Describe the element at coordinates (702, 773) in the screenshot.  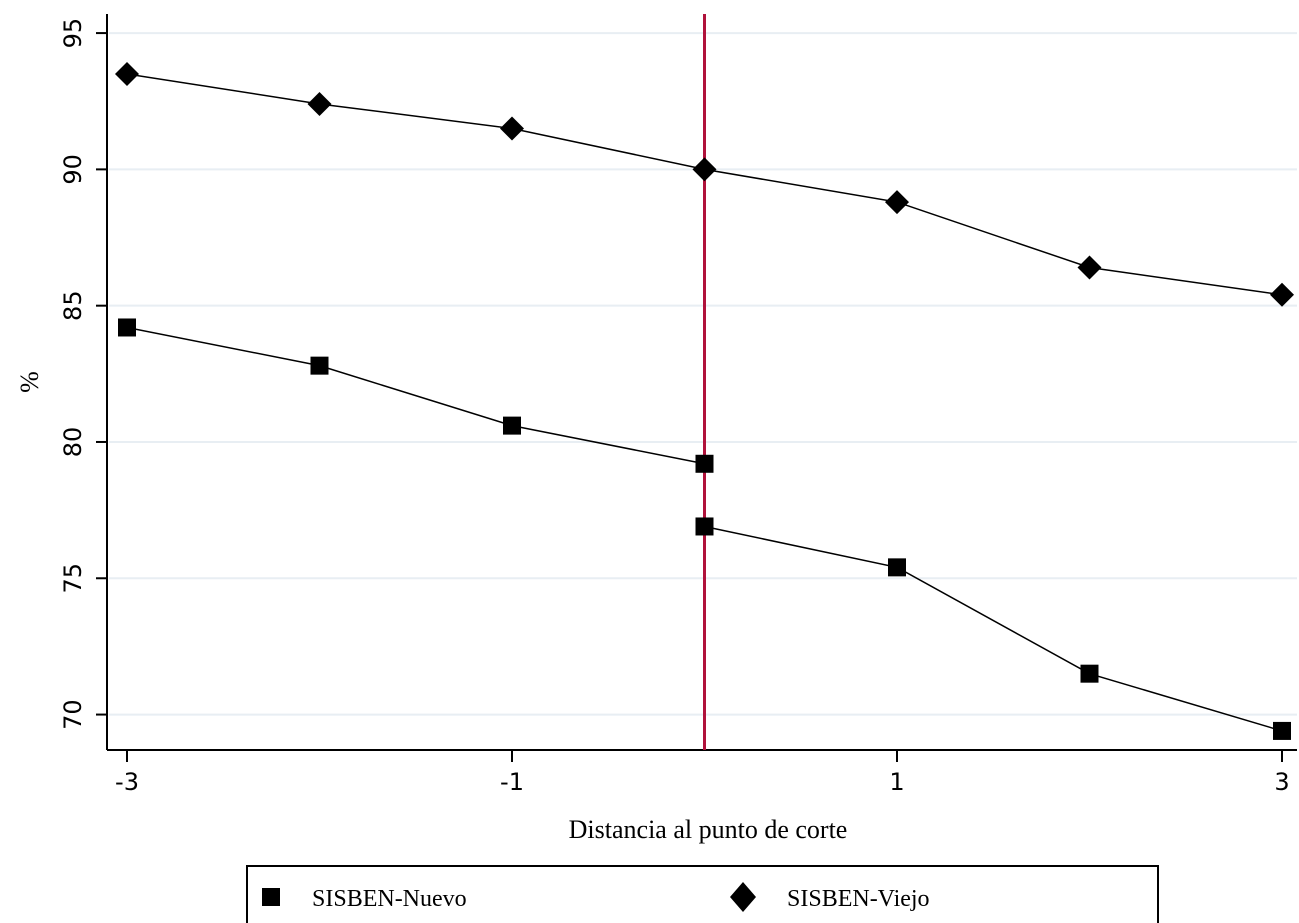
I see `x-ticks: -3 -1 1 3` at that location.